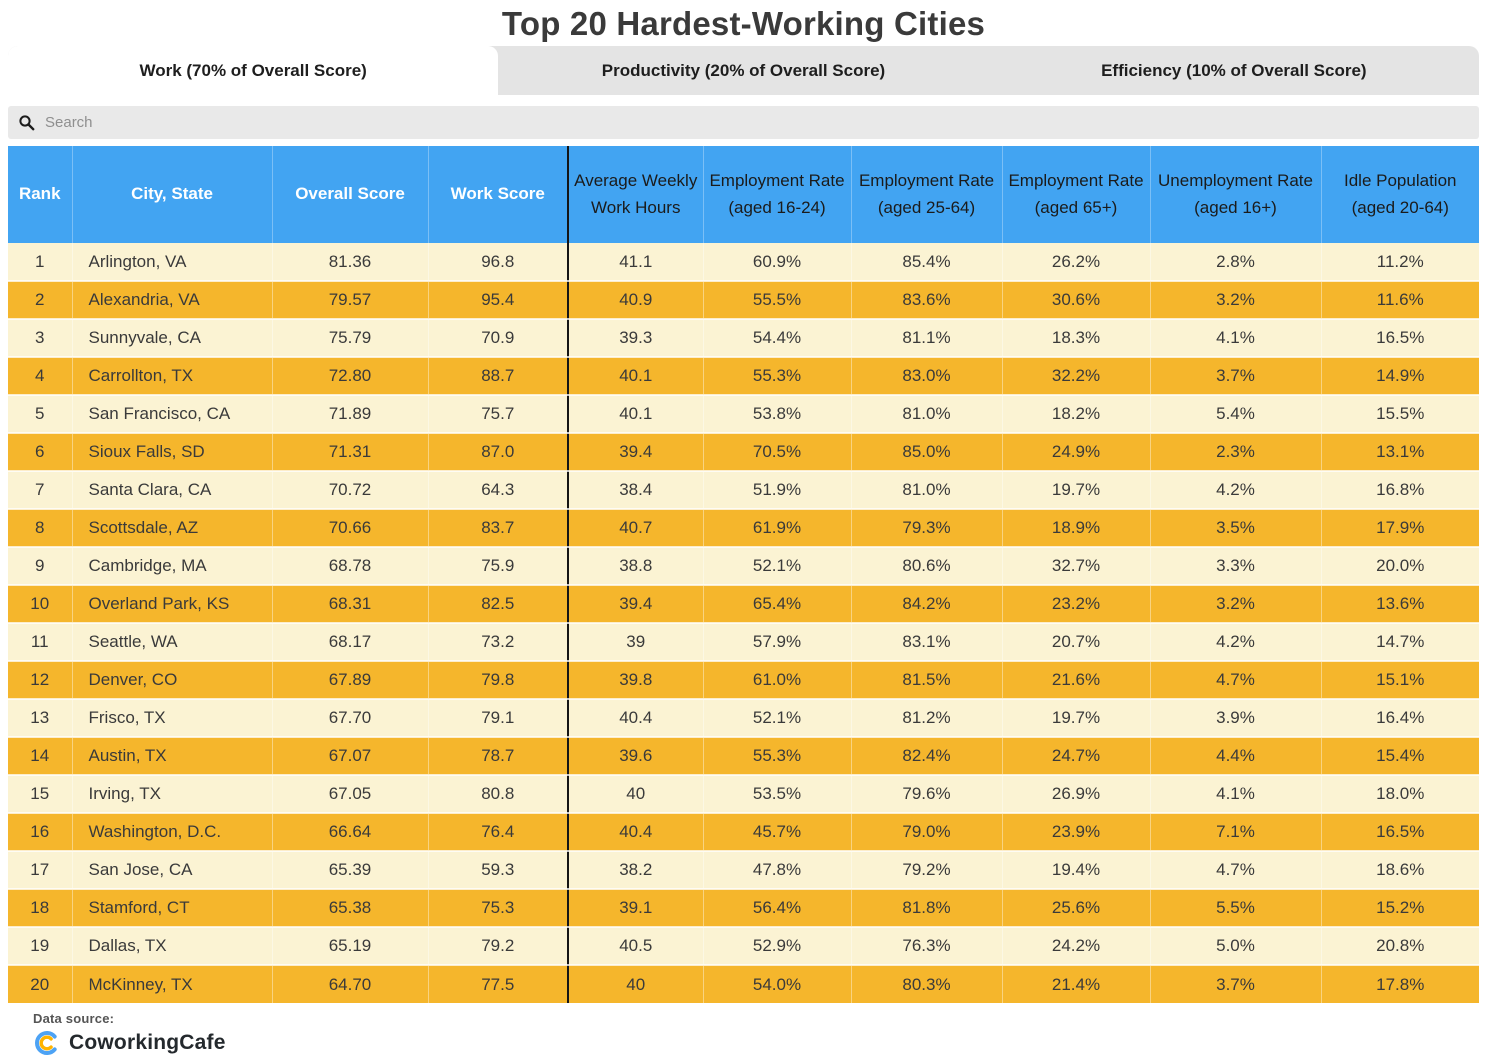 This screenshot has height=1062, width=1487. What do you see at coordinates (350, 414) in the screenshot?
I see `overall-score-cell: 71.89` at bounding box center [350, 414].